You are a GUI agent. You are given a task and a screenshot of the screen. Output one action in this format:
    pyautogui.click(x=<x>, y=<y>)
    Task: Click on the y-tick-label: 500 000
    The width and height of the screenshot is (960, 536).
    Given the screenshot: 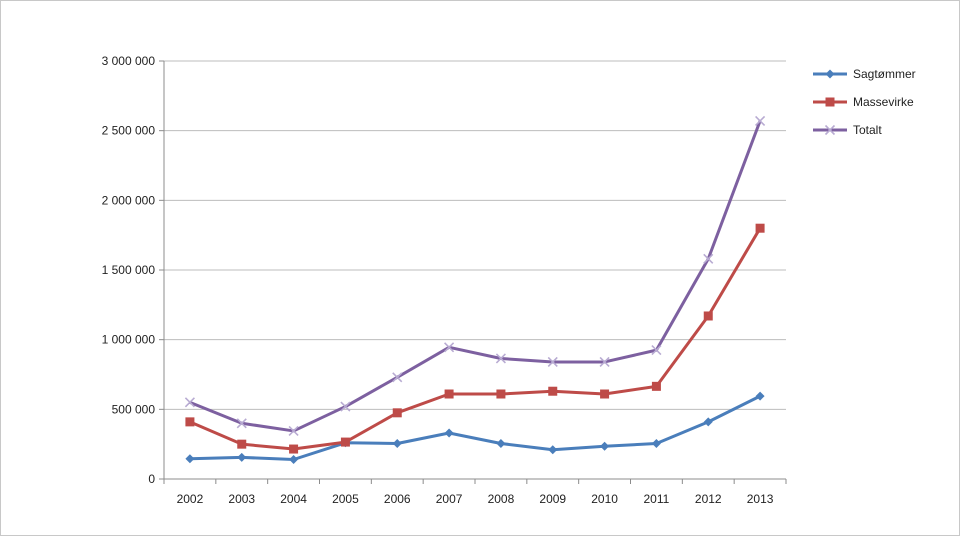 What is the action you would take?
    pyautogui.click(x=134, y=409)
    